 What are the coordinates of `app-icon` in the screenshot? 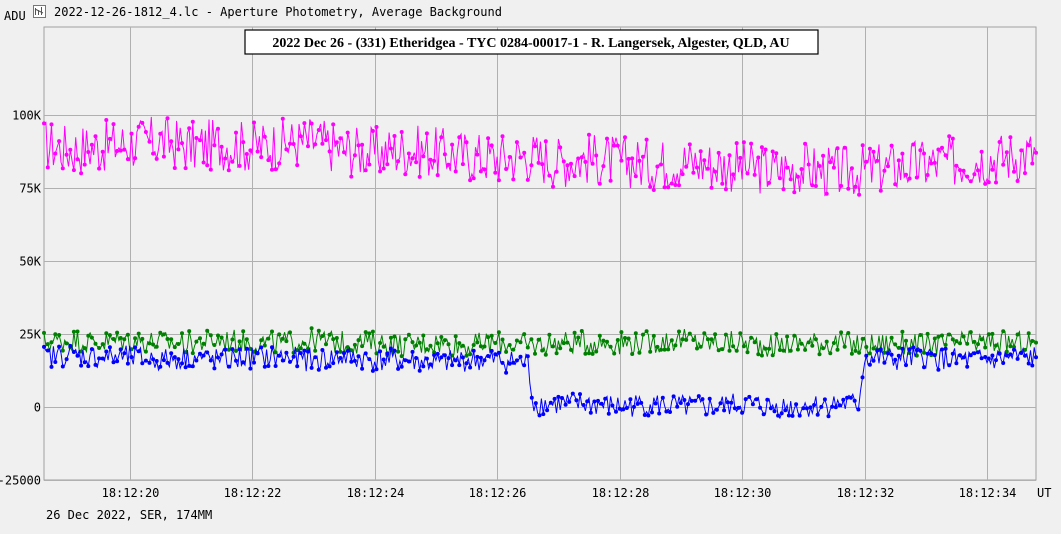 It's located at (39, 11).